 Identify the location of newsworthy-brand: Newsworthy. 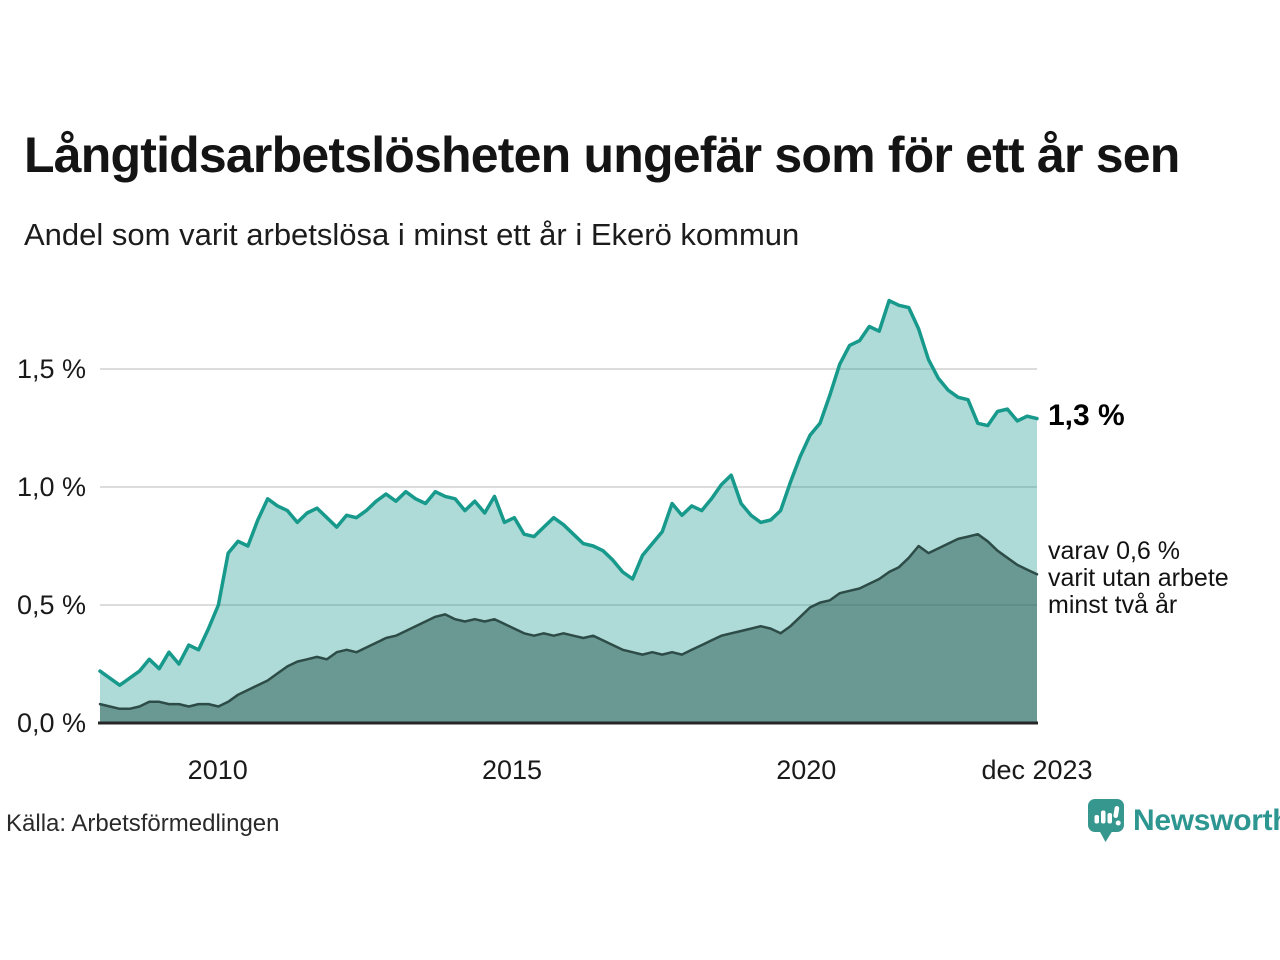
(1183, 821).